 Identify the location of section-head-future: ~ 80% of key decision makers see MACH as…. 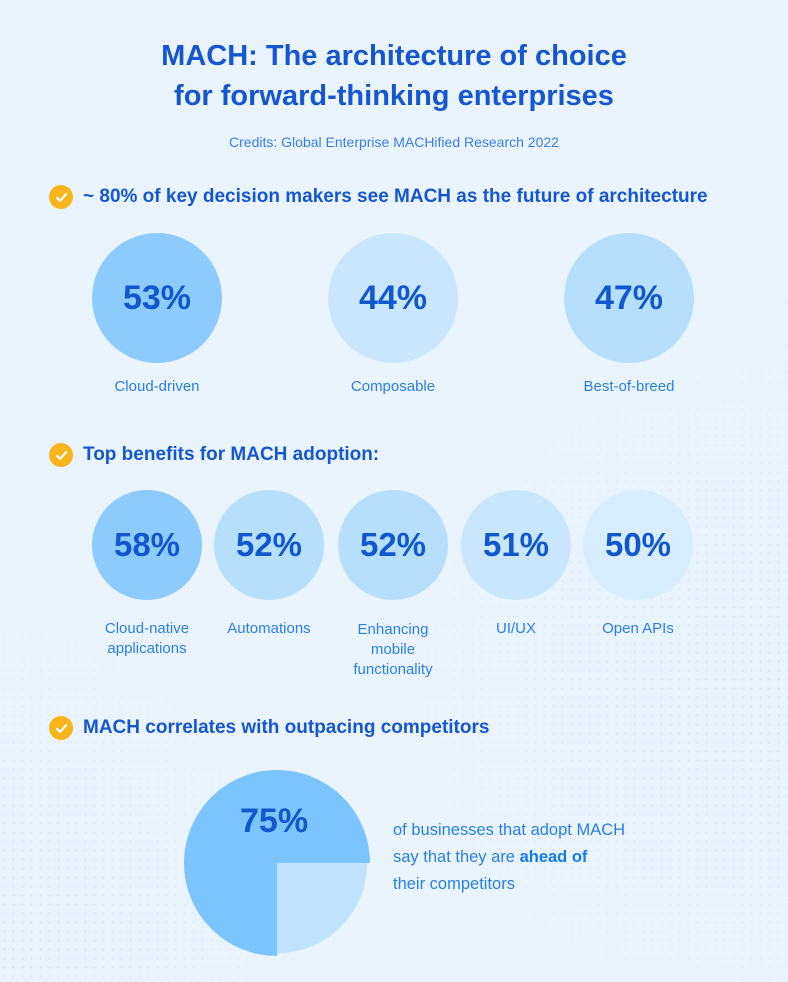
(378, 197).